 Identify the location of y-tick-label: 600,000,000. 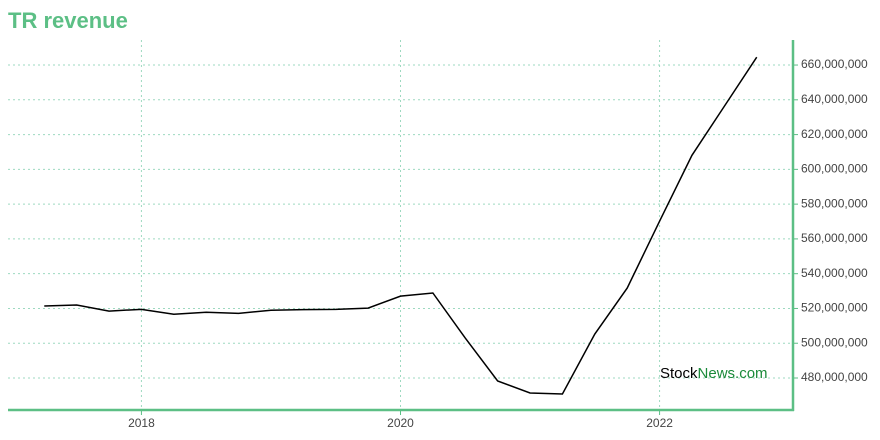
(834, 169).